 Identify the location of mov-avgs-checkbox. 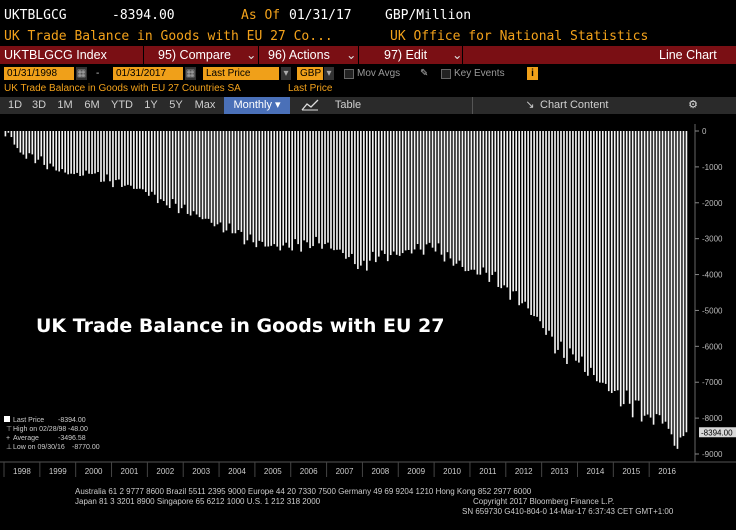
(349, 74).